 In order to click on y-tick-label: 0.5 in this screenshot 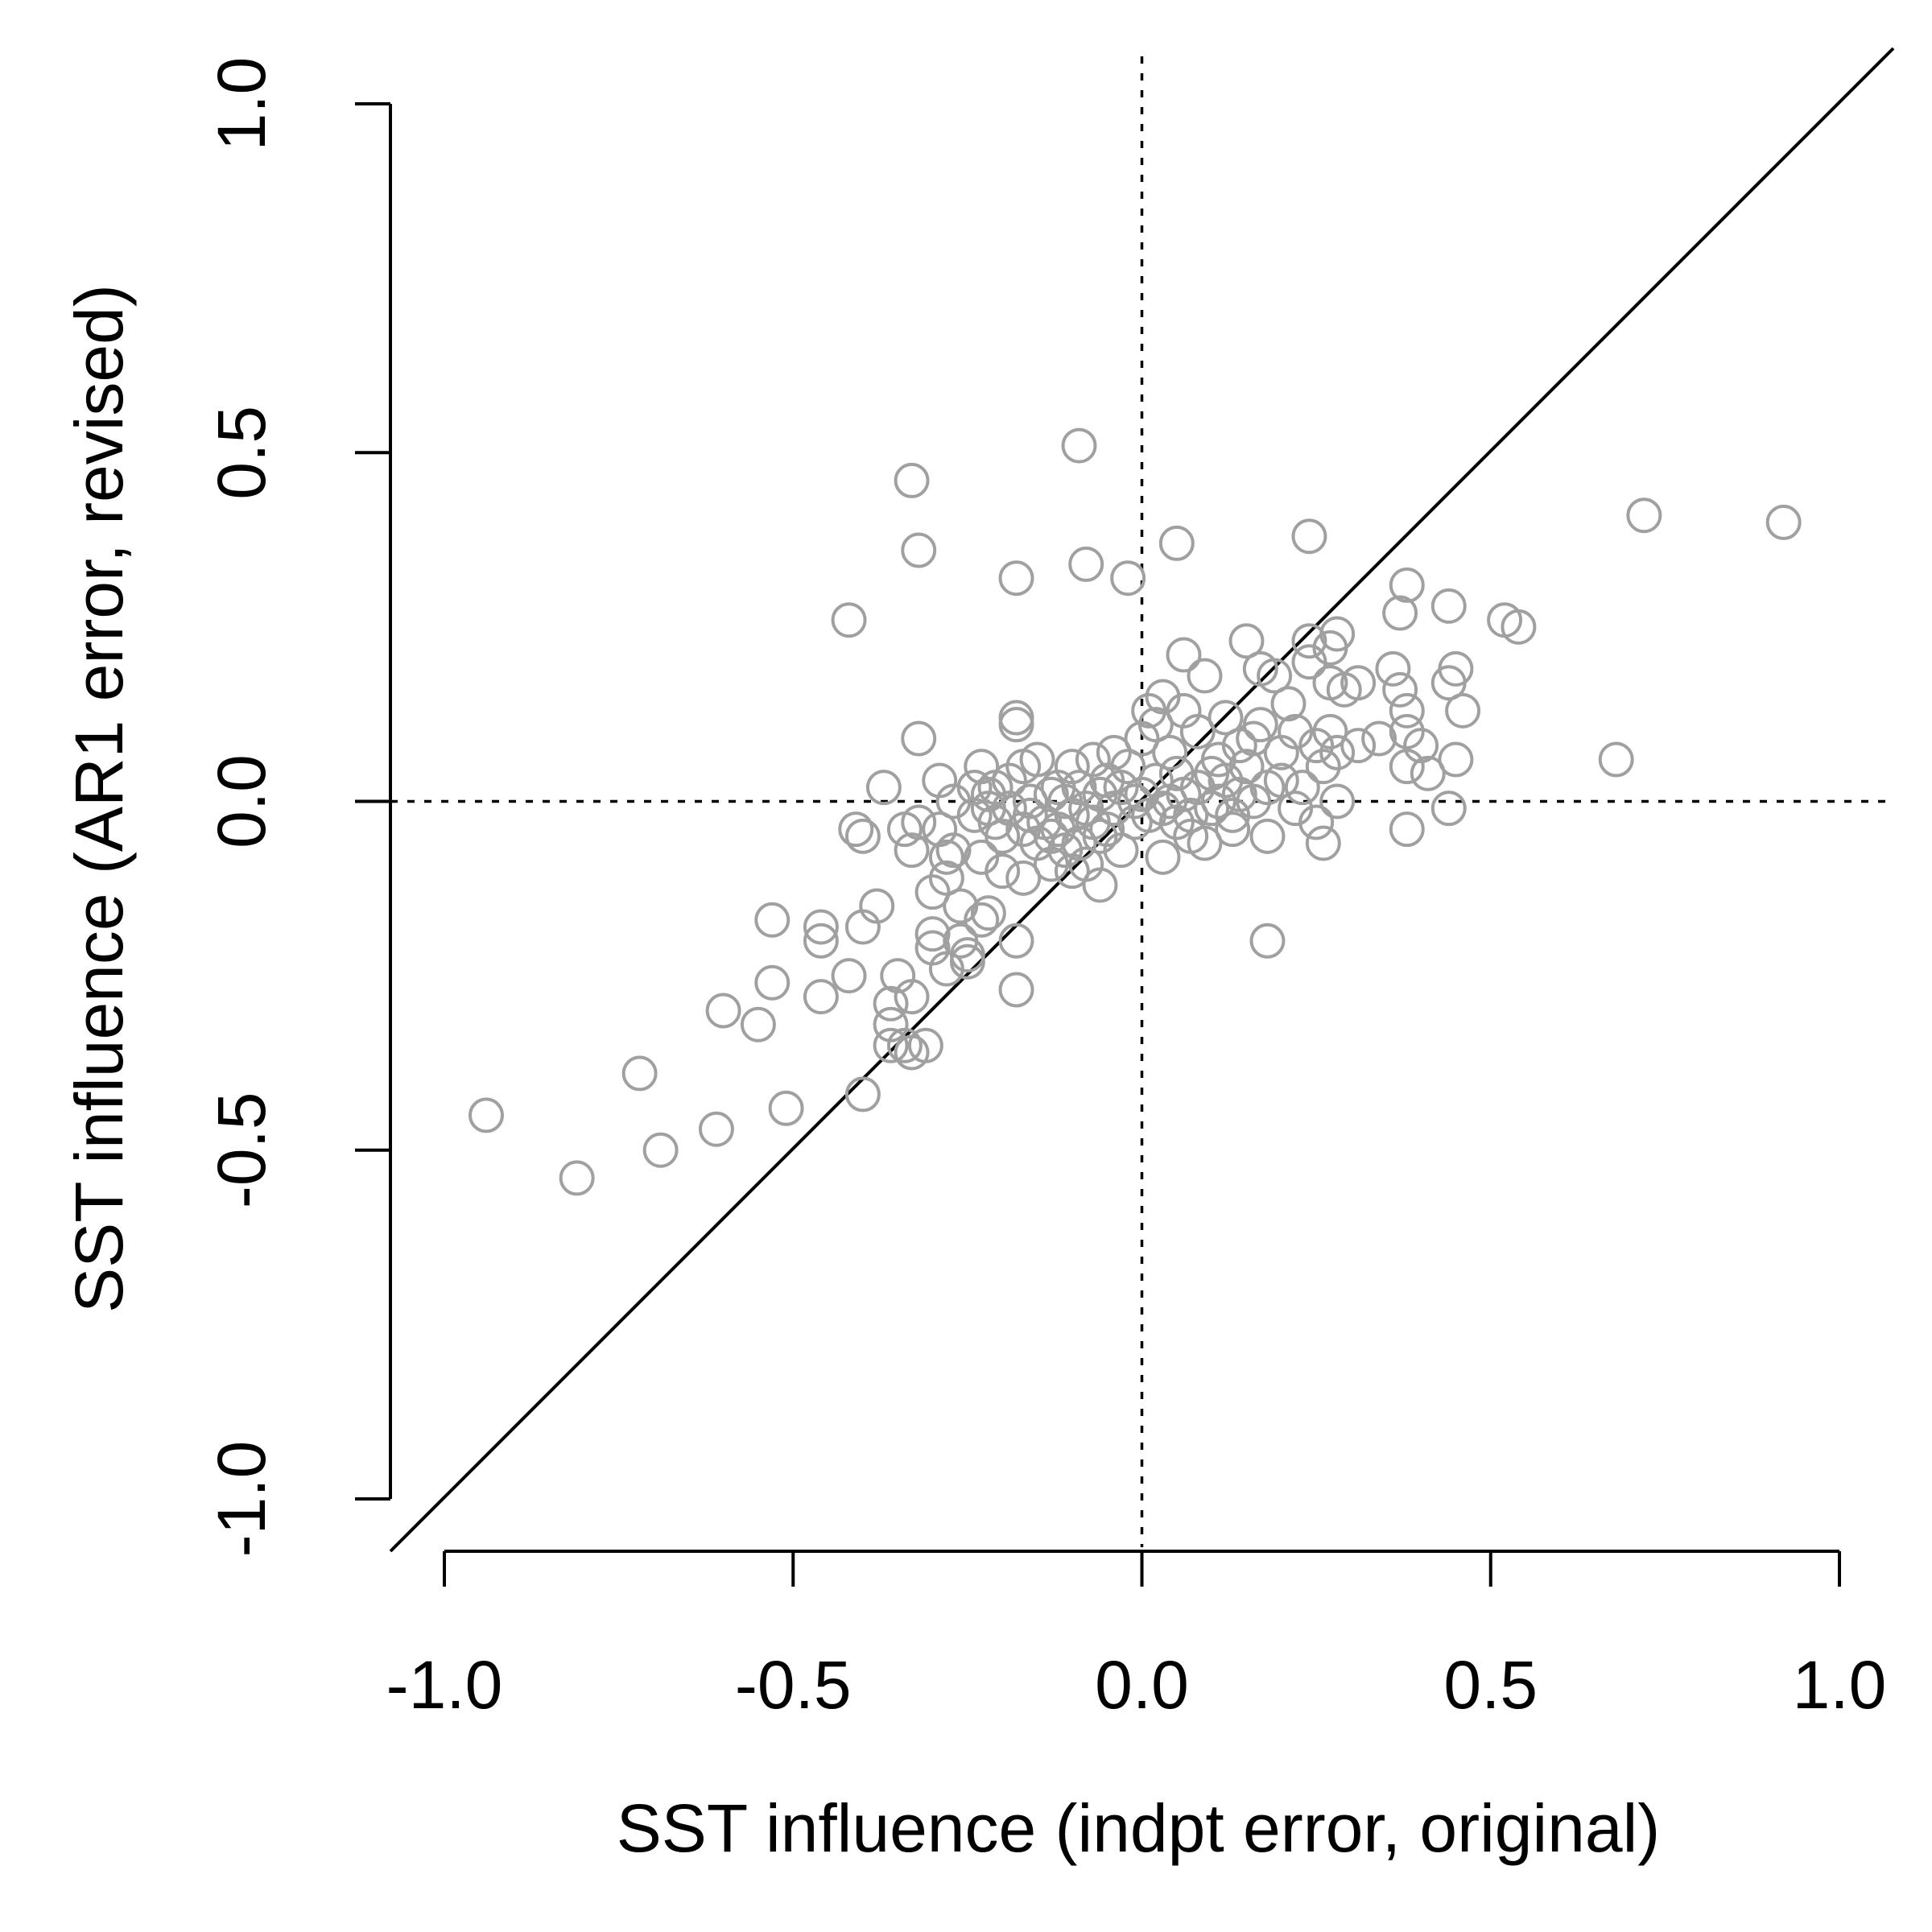, I will do `click(242, 453)`.